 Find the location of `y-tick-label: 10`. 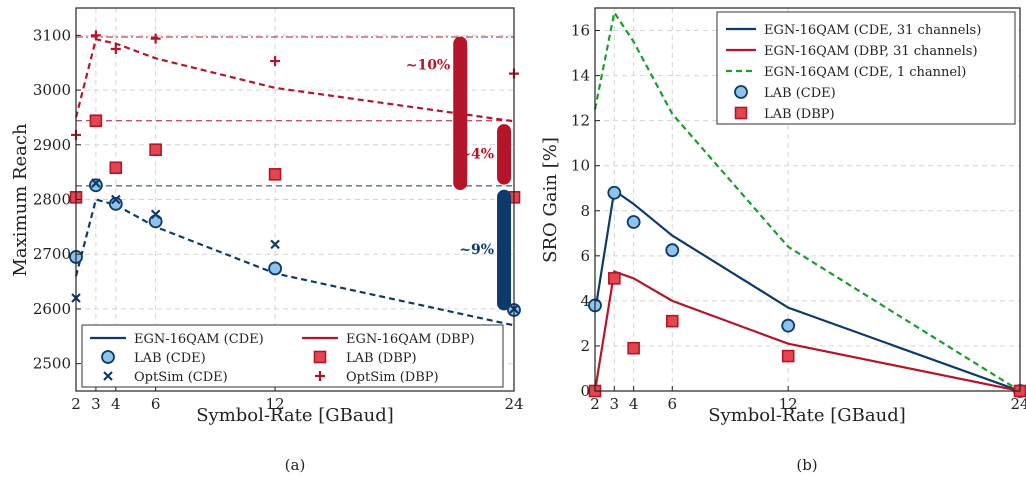

y-tick-label: 10 is located at coordinates (580, 166).